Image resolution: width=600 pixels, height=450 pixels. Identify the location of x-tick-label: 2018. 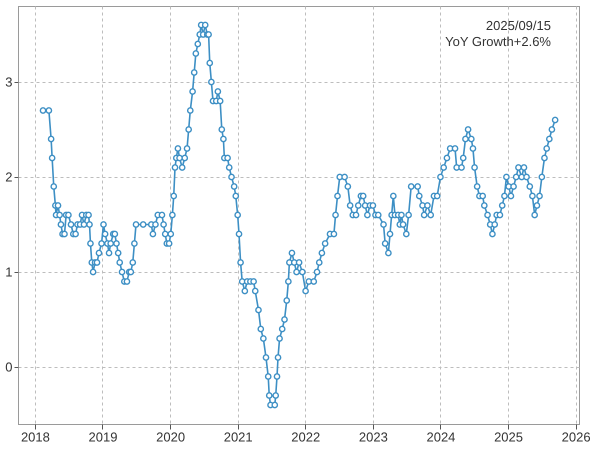
(35, 437).